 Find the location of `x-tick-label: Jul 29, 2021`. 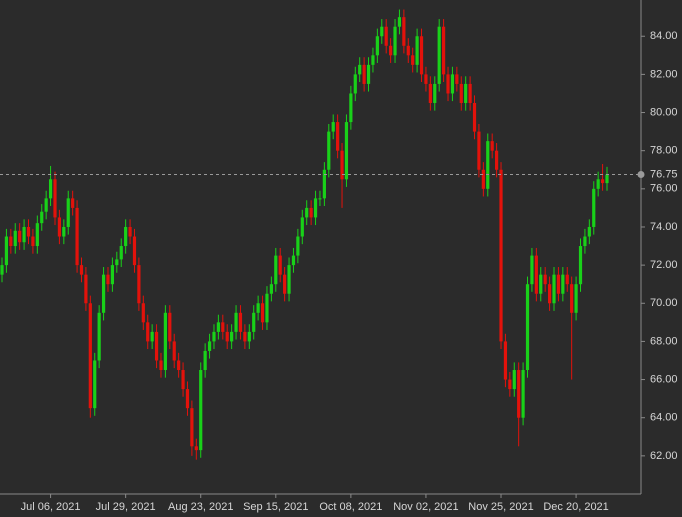

x-tick-label: Jul 29, 2021 is located at coordinates (126, 507).